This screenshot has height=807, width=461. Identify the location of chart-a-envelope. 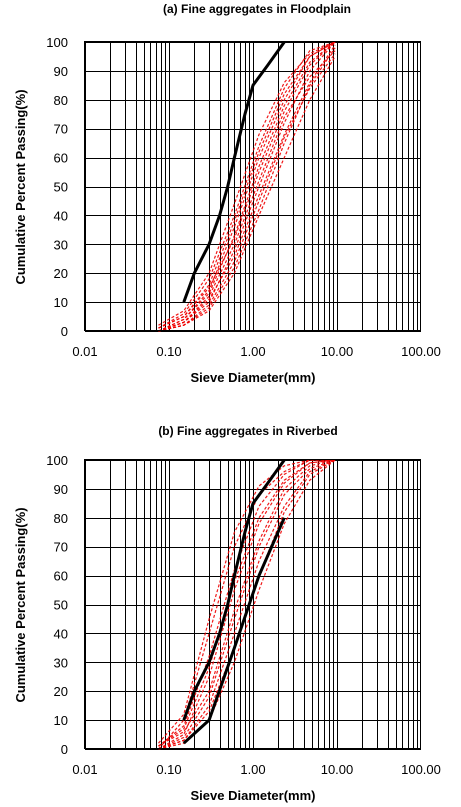
(234, 172).